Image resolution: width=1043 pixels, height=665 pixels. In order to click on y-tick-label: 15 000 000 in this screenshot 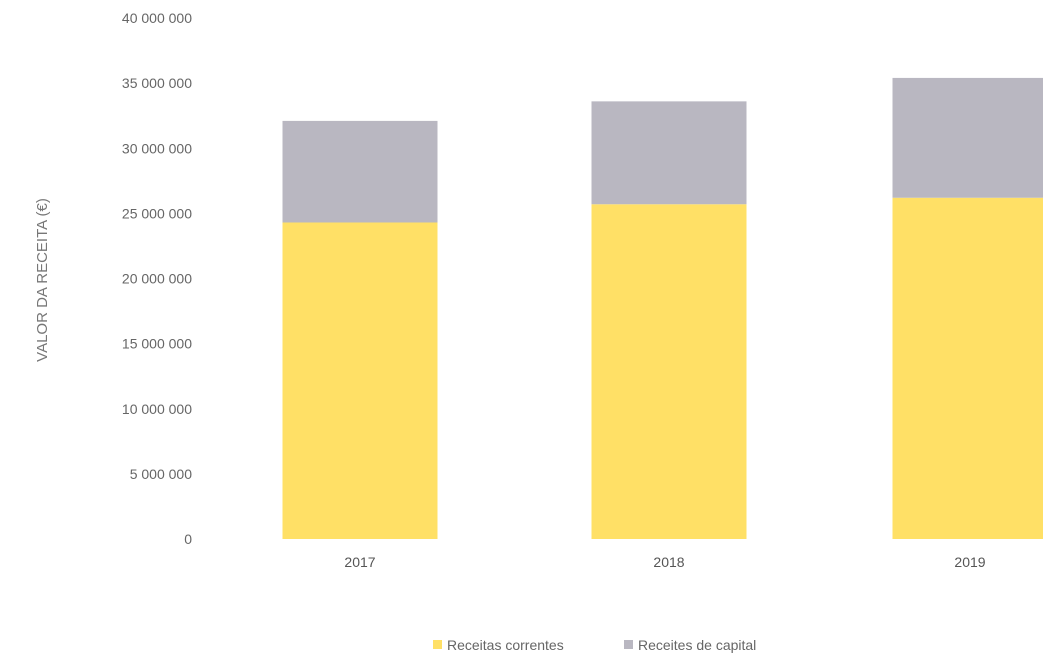, I will do `click(157, 344)`.